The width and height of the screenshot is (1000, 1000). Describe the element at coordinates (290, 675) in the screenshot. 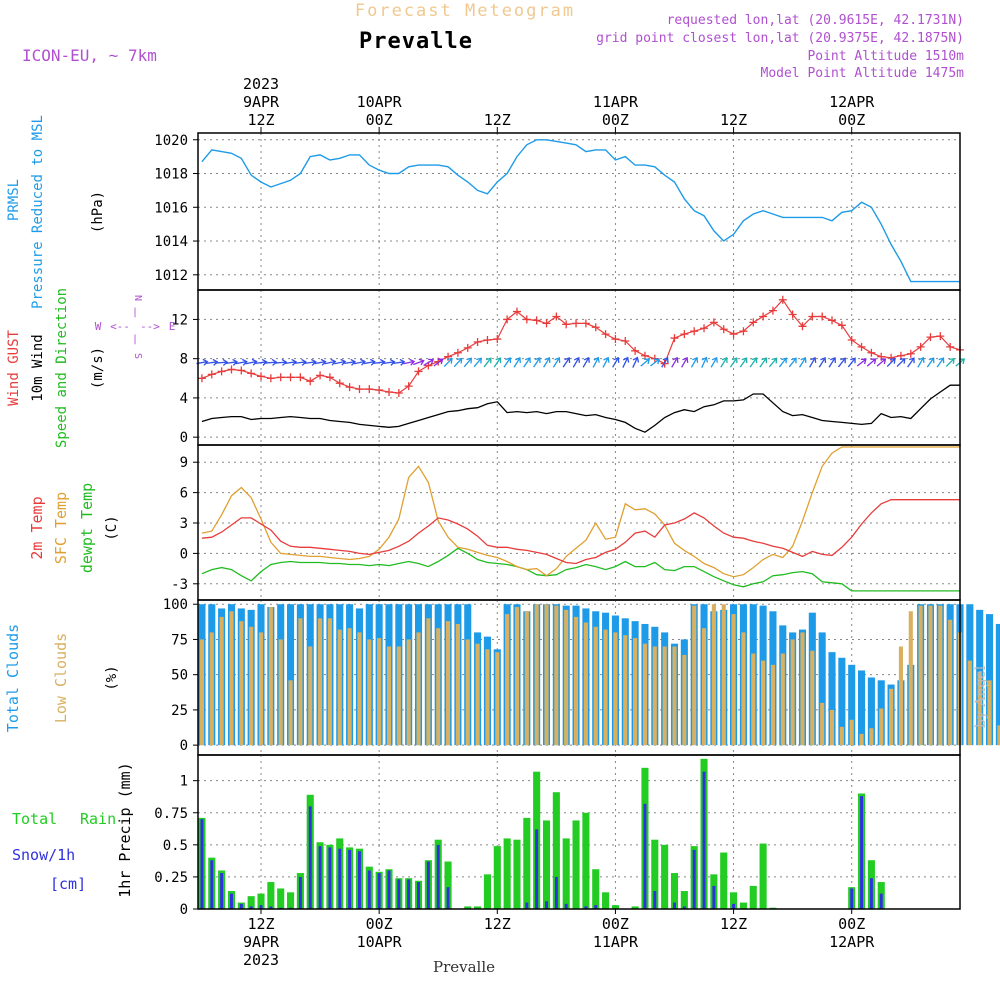

I see `total-cloud-bar` at that location.